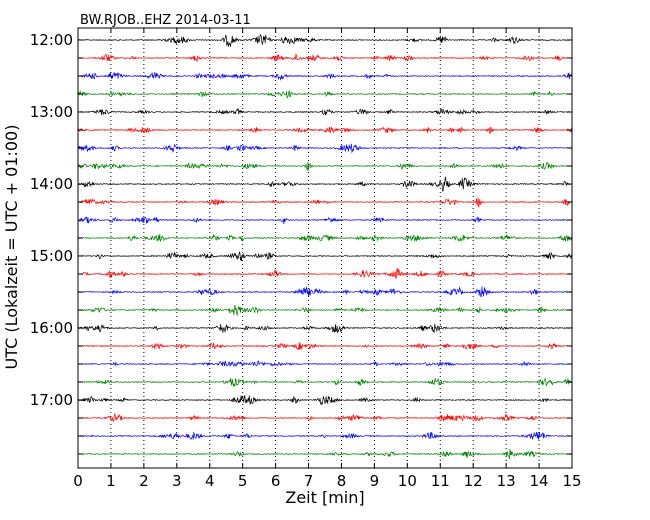 This screenshot has width=650, height=520. Describe the element at coordinates (324, 497) in the screenshot. I see `x-axis-label: Zeit [min]` at that location.